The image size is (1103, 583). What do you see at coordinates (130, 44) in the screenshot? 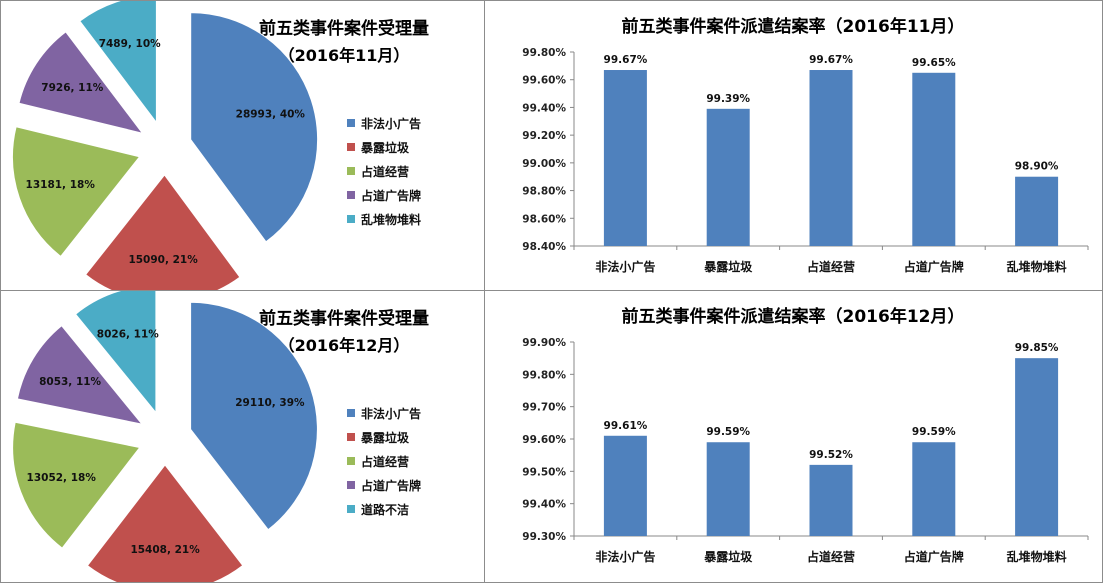
I see `data-label: 7489, 10%` at bounding box center [130, 44].